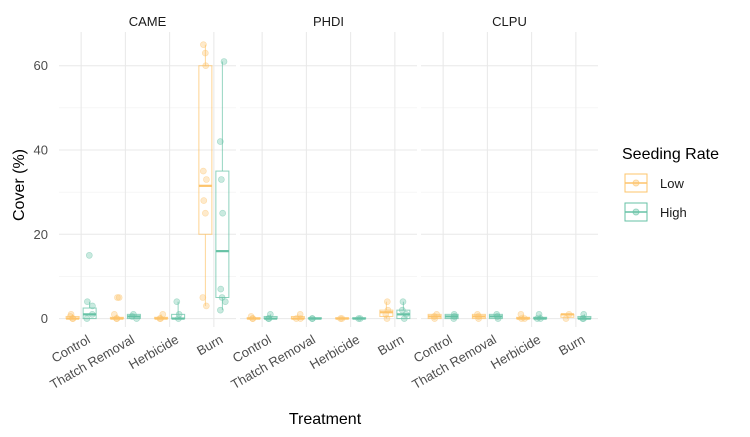 This screenshot has width=750, height=437. What do you see at coordinates (654, 183) in the screenshot?
I see `legend-key-low: Low` at bounding box center [654, 183].